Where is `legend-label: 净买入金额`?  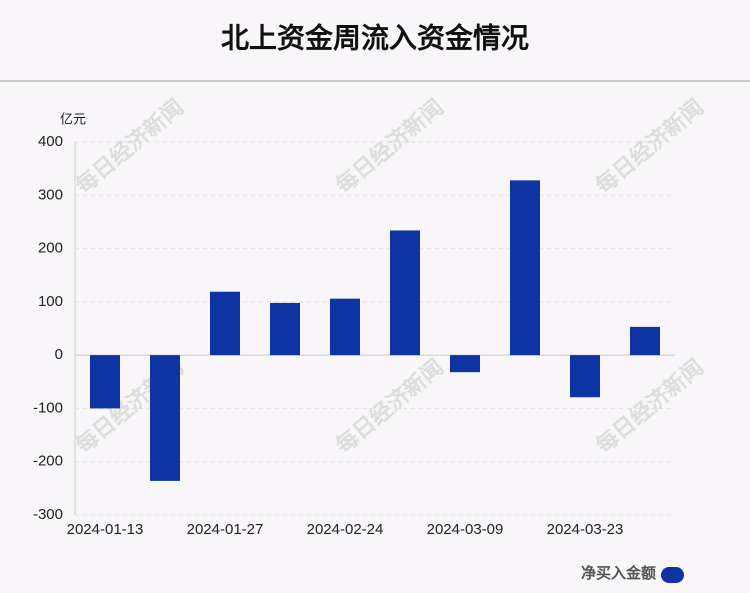
legend-label: 净买入金额 is located at coordinates (618, 573).